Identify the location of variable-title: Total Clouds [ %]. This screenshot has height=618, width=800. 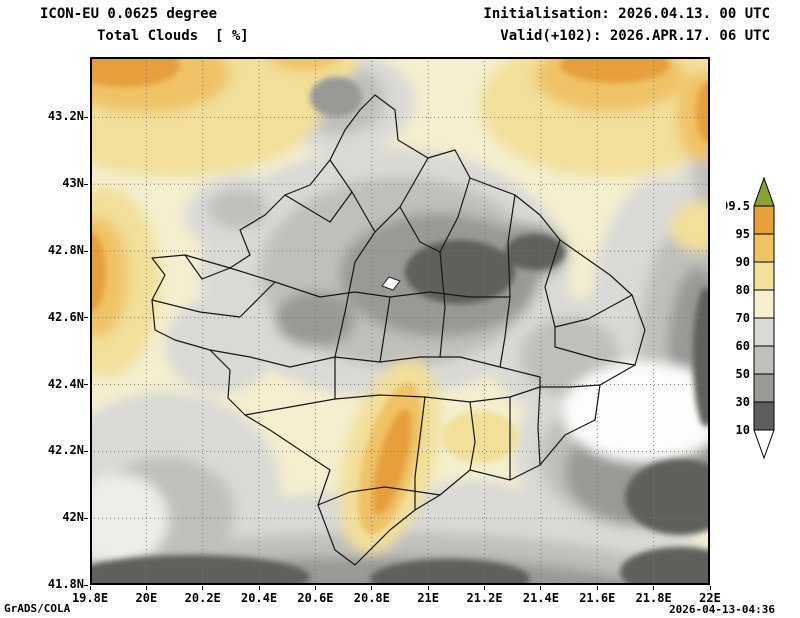
(173, 36).